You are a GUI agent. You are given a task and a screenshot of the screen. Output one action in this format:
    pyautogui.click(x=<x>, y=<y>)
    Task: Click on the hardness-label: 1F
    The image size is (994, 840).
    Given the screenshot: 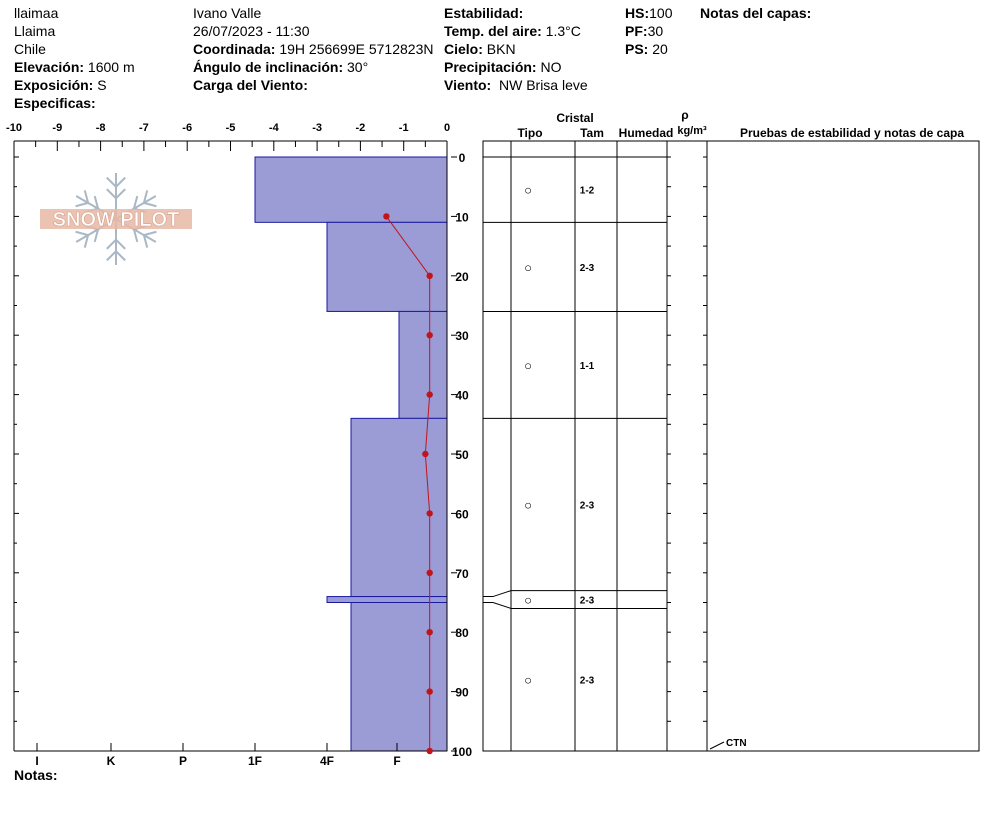 What is the action you would take?
    pyautogui.click(x=255, y=761)
    